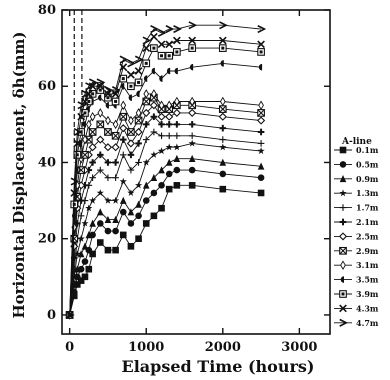  I want to click on x-tick-label: 1000, so click(146, 347).